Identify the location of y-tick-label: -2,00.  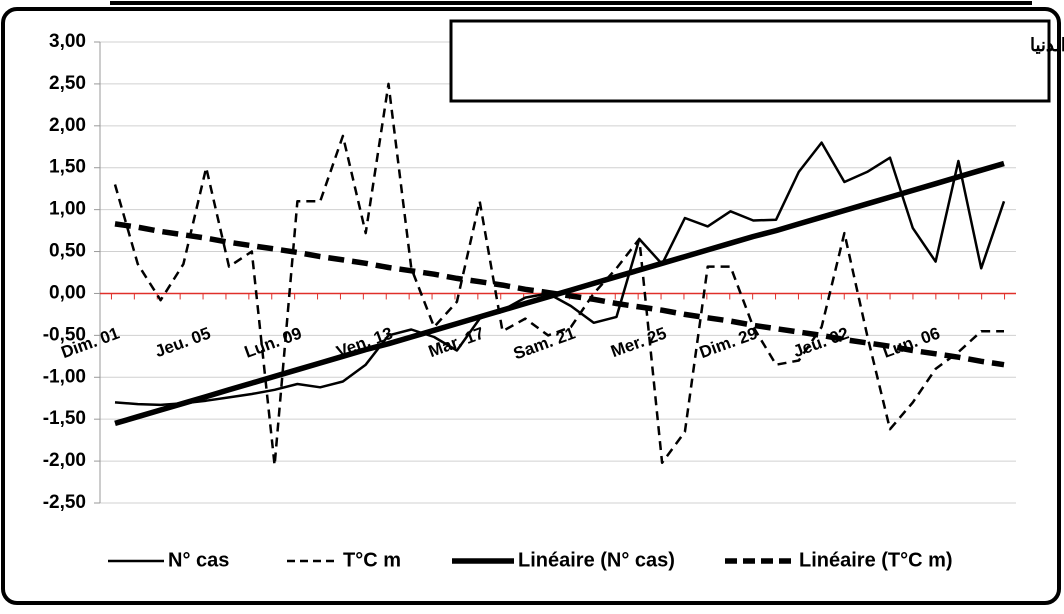
(64, 460).